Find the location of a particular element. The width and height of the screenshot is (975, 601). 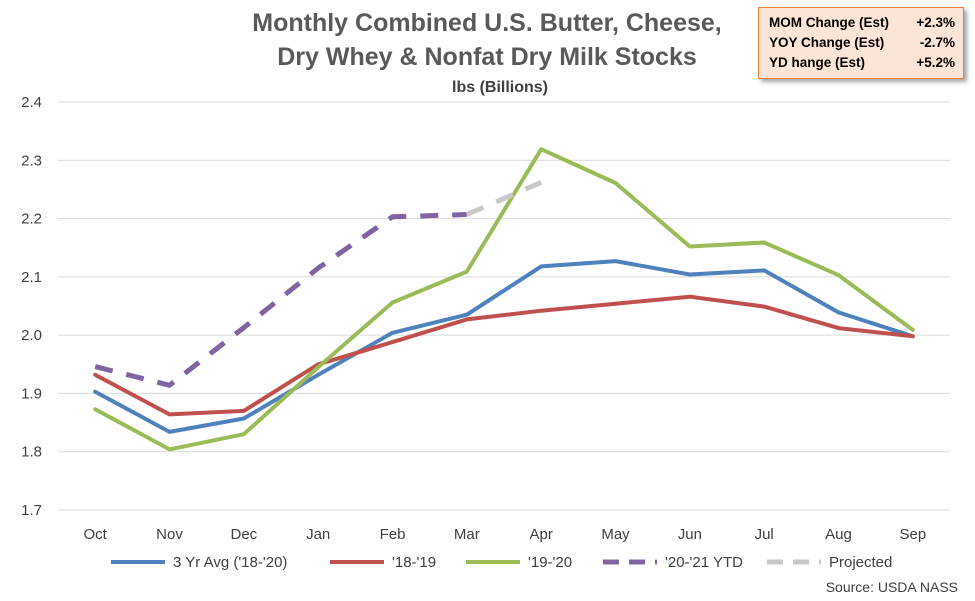

x-tick-label: Mar is located at coordinates (467, 534).